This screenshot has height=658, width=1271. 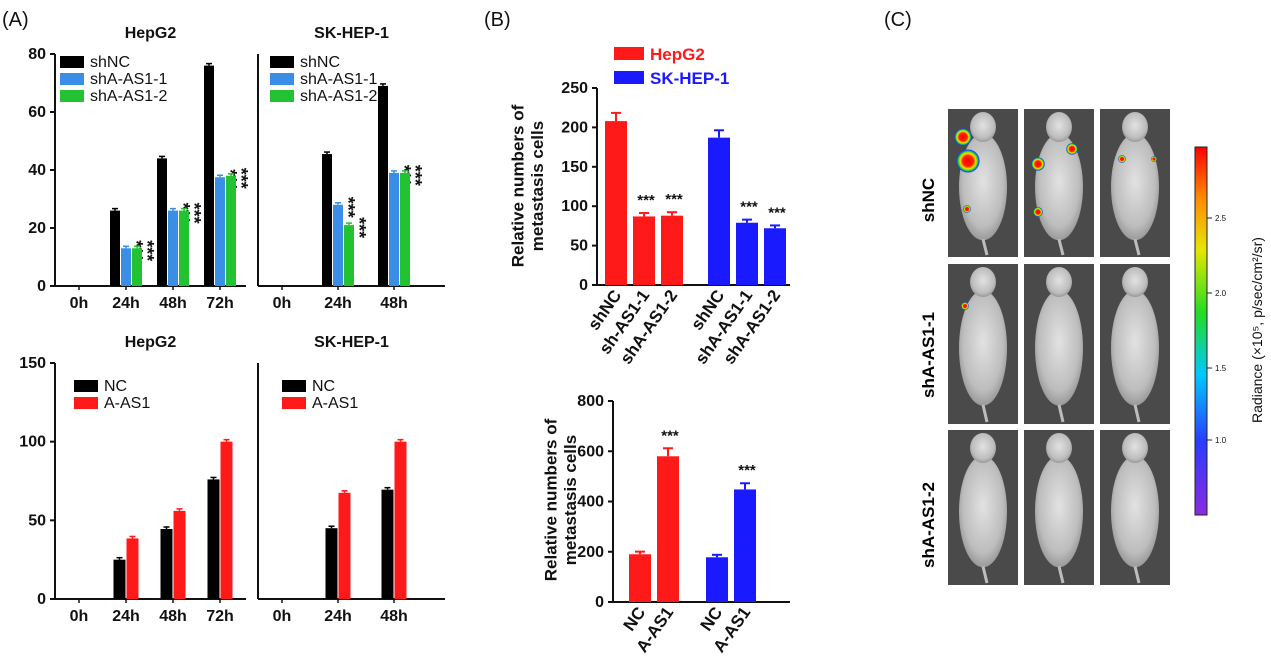 I want to click on colorbar-tick-label: 1.5, so click(x=1221, y=368).